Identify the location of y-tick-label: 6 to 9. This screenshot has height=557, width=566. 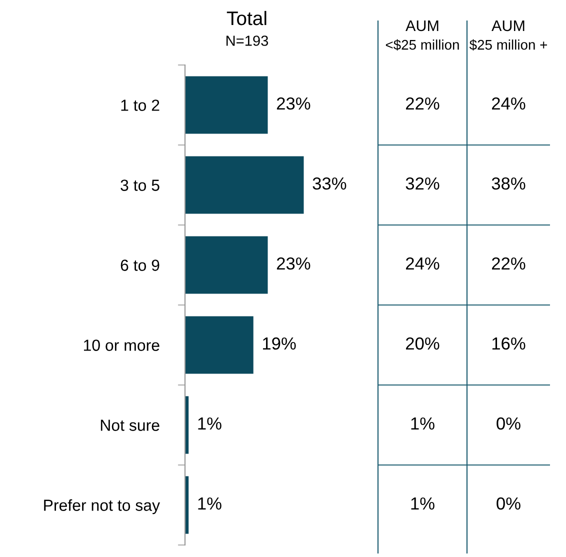
(140, 265).